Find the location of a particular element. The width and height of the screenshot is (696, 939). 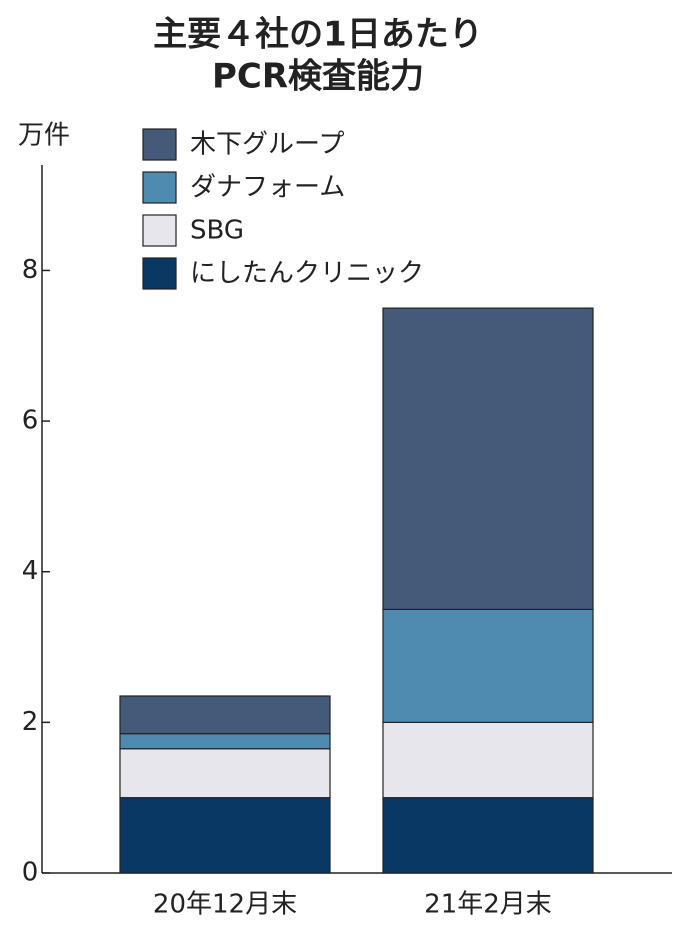

y-tick-label: 8 is located at coordinates (30, 270).